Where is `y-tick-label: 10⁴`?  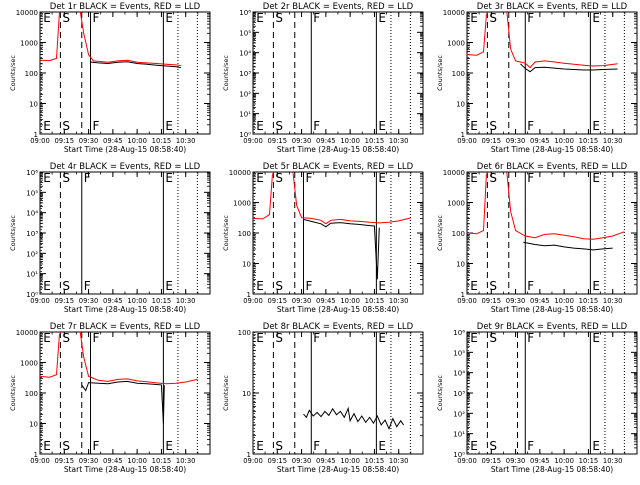
y-tick-label: 10⁴ is located at coordinates (32, 214).